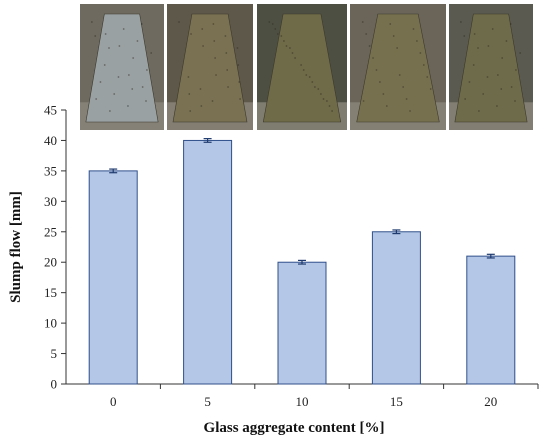 This screenshot has width=550, height=444. Describe the element at coordinates (50, 170) in the screenshot. I see `y-tick-label: 35` at that location.